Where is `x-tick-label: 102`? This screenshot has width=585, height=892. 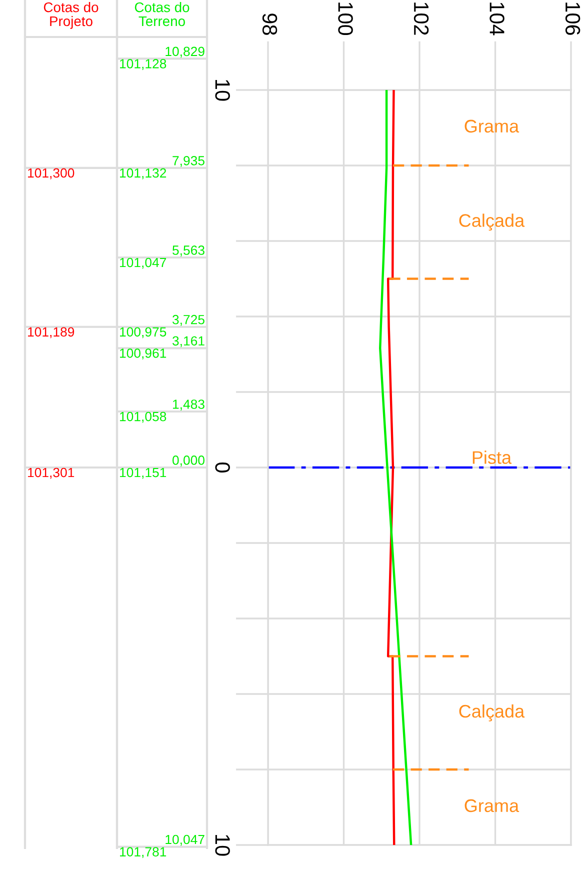 x-tick-label: 102 is located at coordinates (421, 18).